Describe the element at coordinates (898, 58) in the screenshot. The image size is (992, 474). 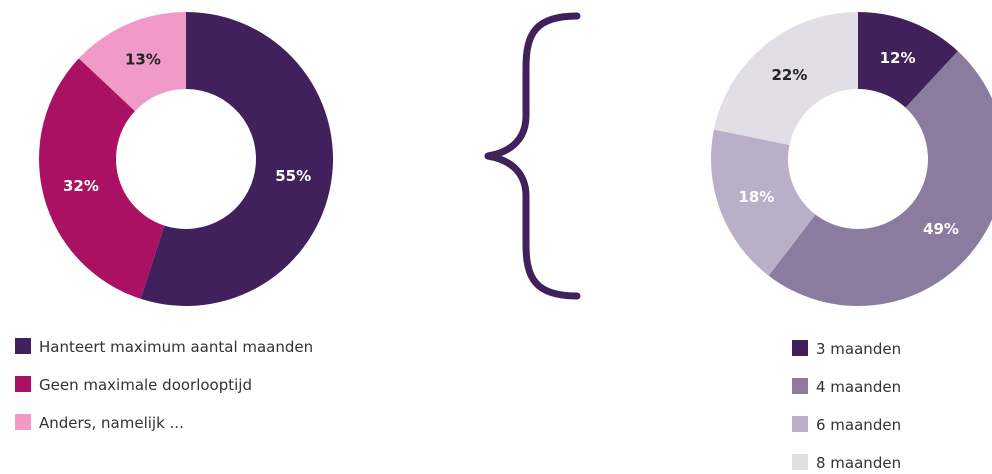
I see `slice-value-label: 12%` at that location.